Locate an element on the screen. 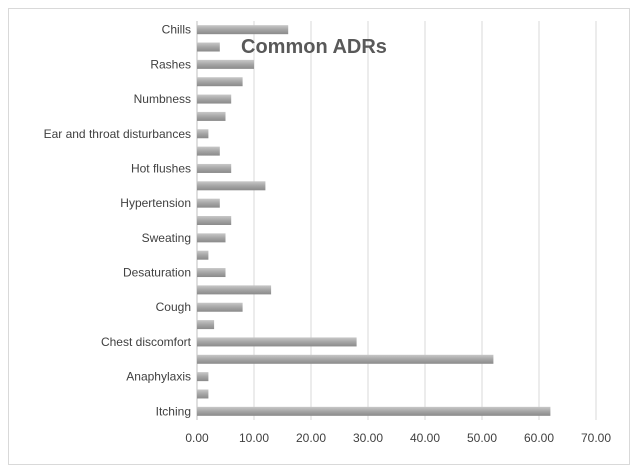 This screenshot has height=468, width=633. category-label: Itching is located at coordinates (173, 411).